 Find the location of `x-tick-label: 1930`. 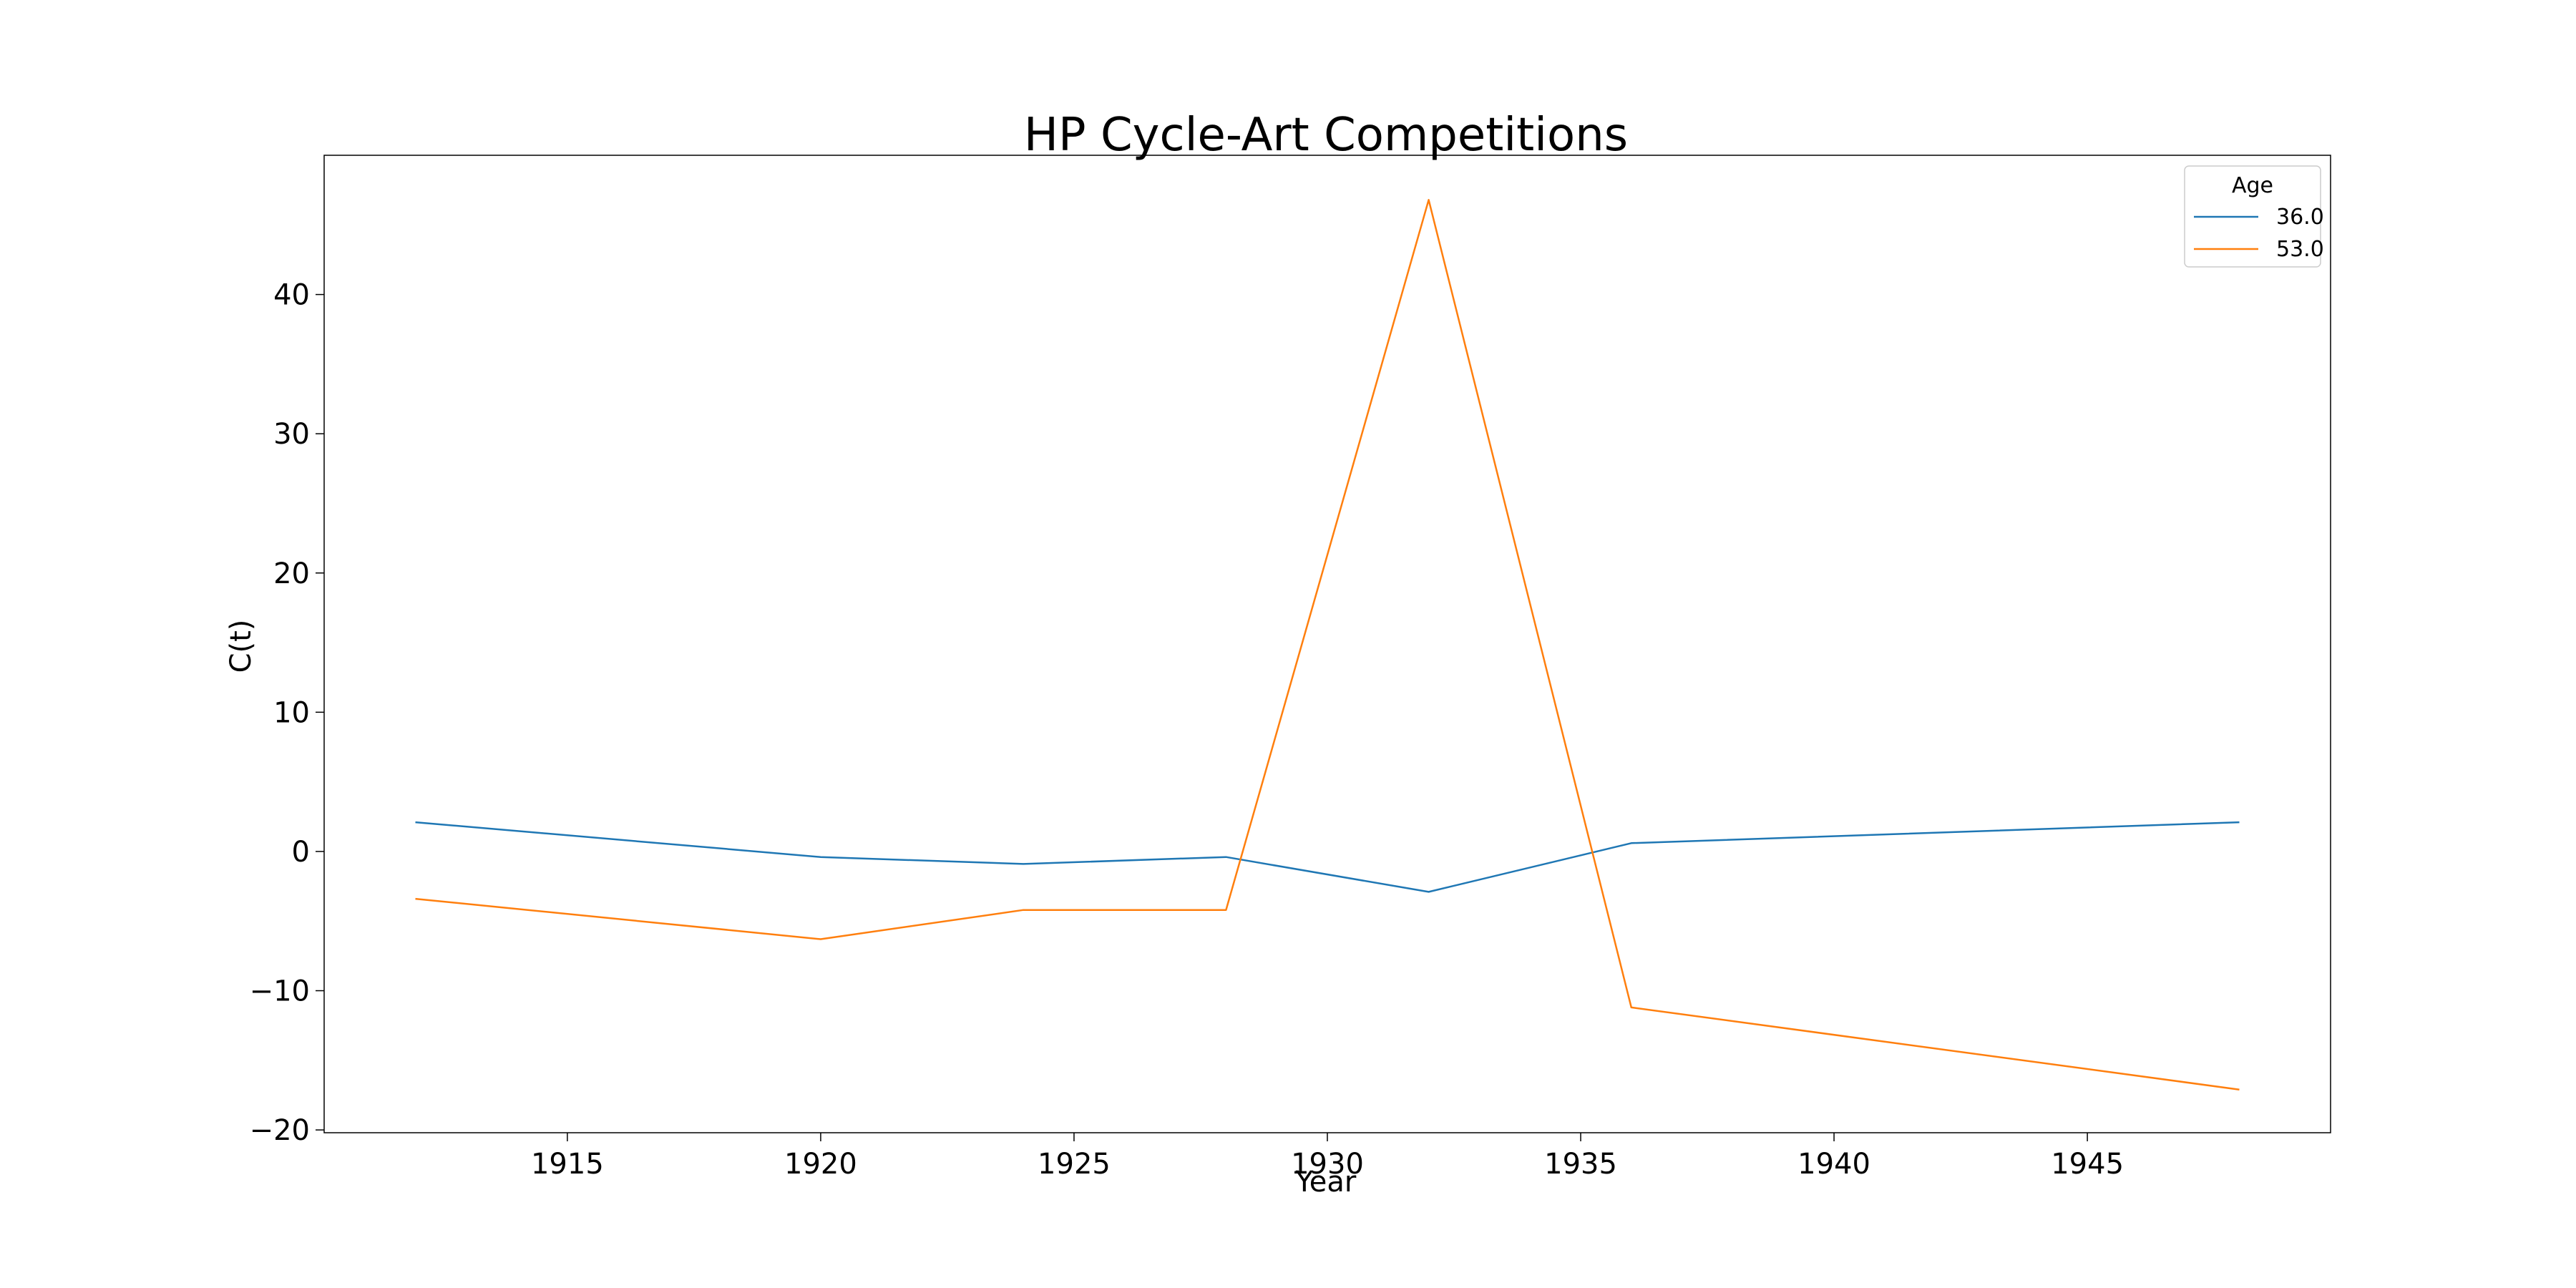

x-tick-label: 1930 is located at coordinates (1327, 1164).